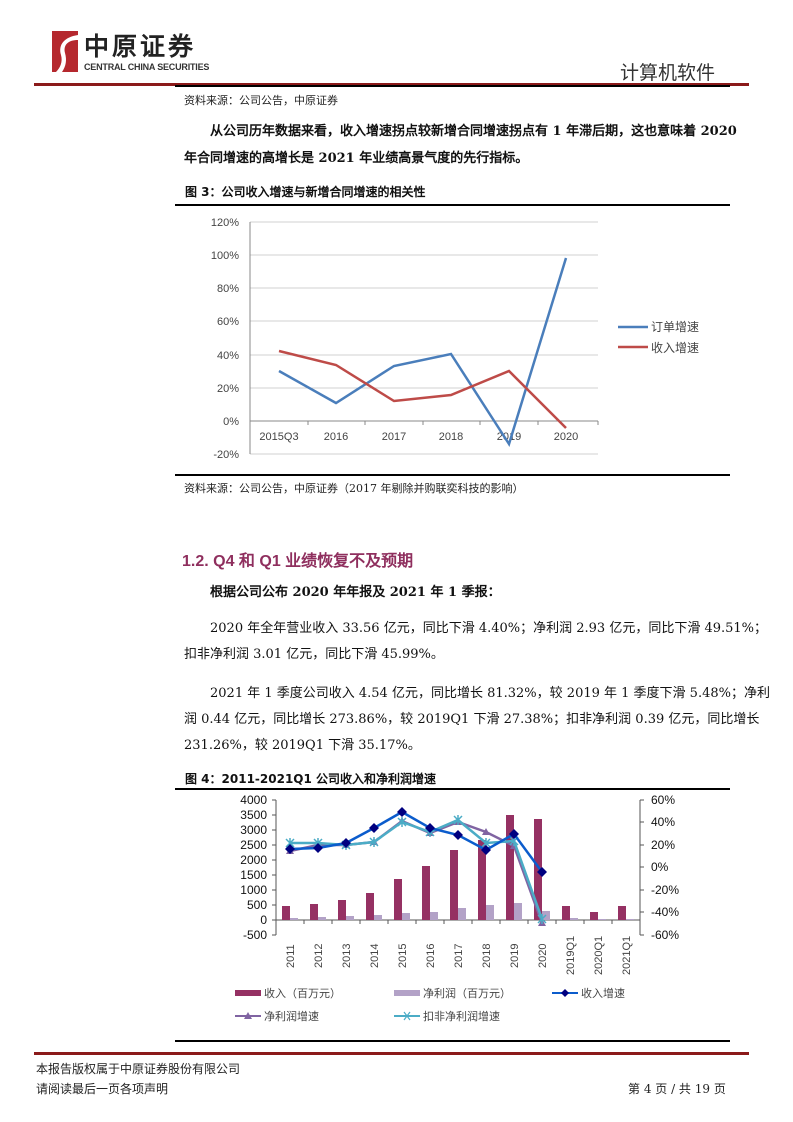 This screenshot has height=1122, width=793. What do you see at coordinates (253, 800) in the screenshot?
I see `svg-text: 4000` at bounding box center [253, 800].